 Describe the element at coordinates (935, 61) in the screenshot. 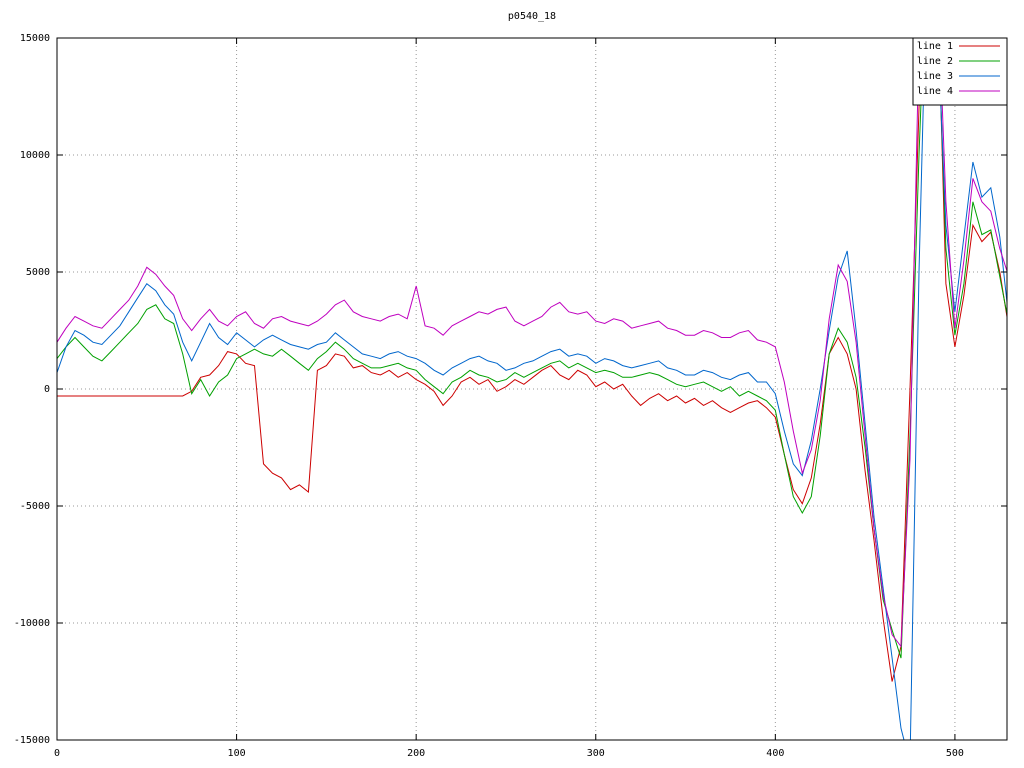

I see `legend-label-line-2: line 2` at that location.